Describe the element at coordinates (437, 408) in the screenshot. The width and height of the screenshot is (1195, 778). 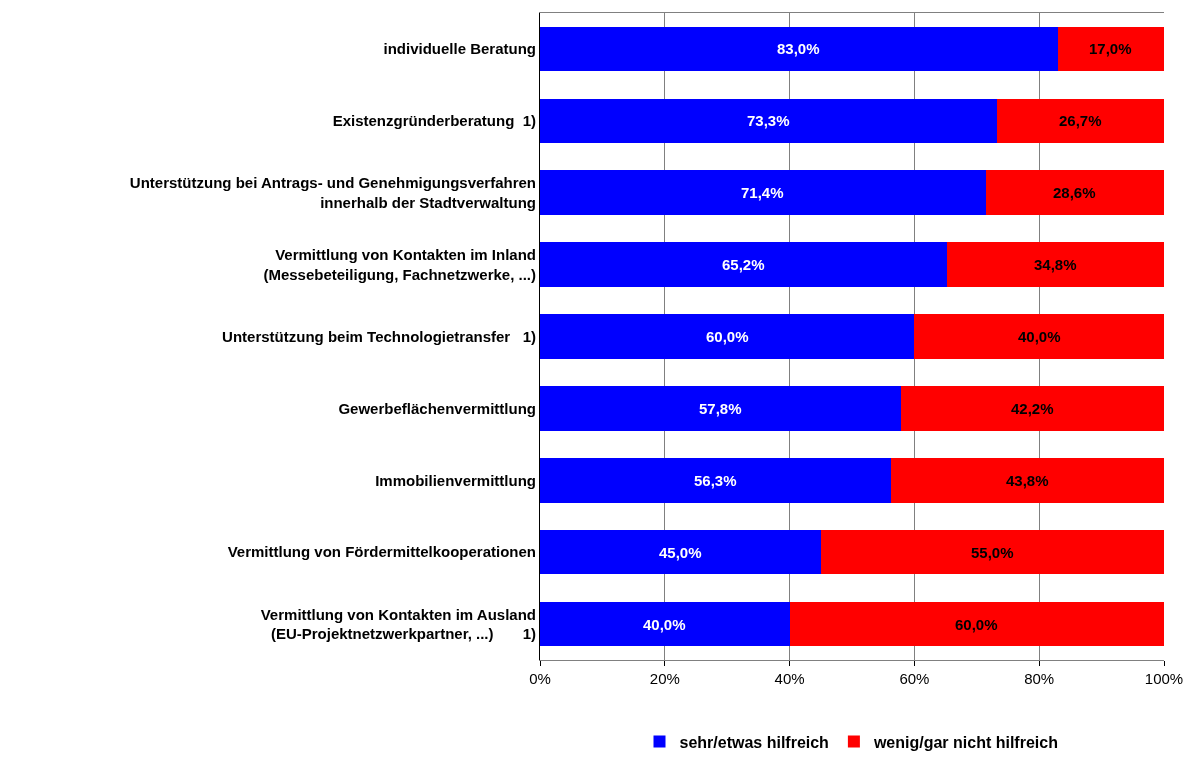
I see `y-tick-label: Gewerbeflächenvermittlung` at that location.